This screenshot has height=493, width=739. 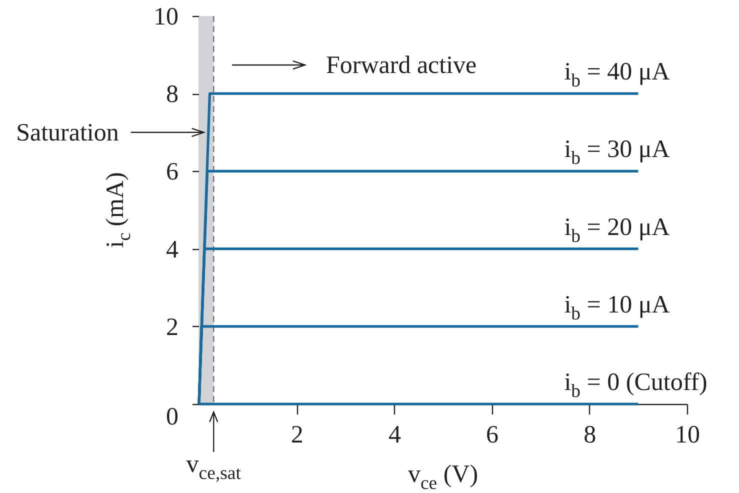 What do you see at coordinates (395, 435) in the screenshot?
I see `x-tick-label: 4` at bounding box center [395, 435].